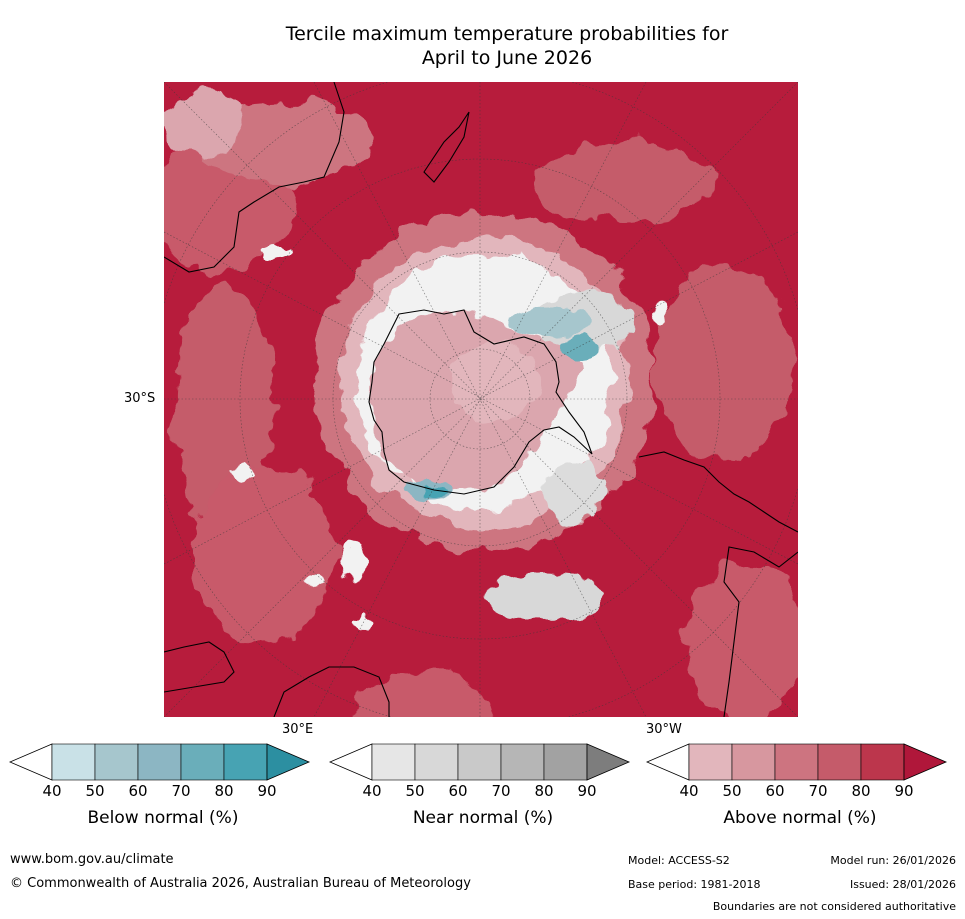  Describe the element at coordinates (664, 729) in the screenshot. I see `longitude-label-west: 30°W` at that location.